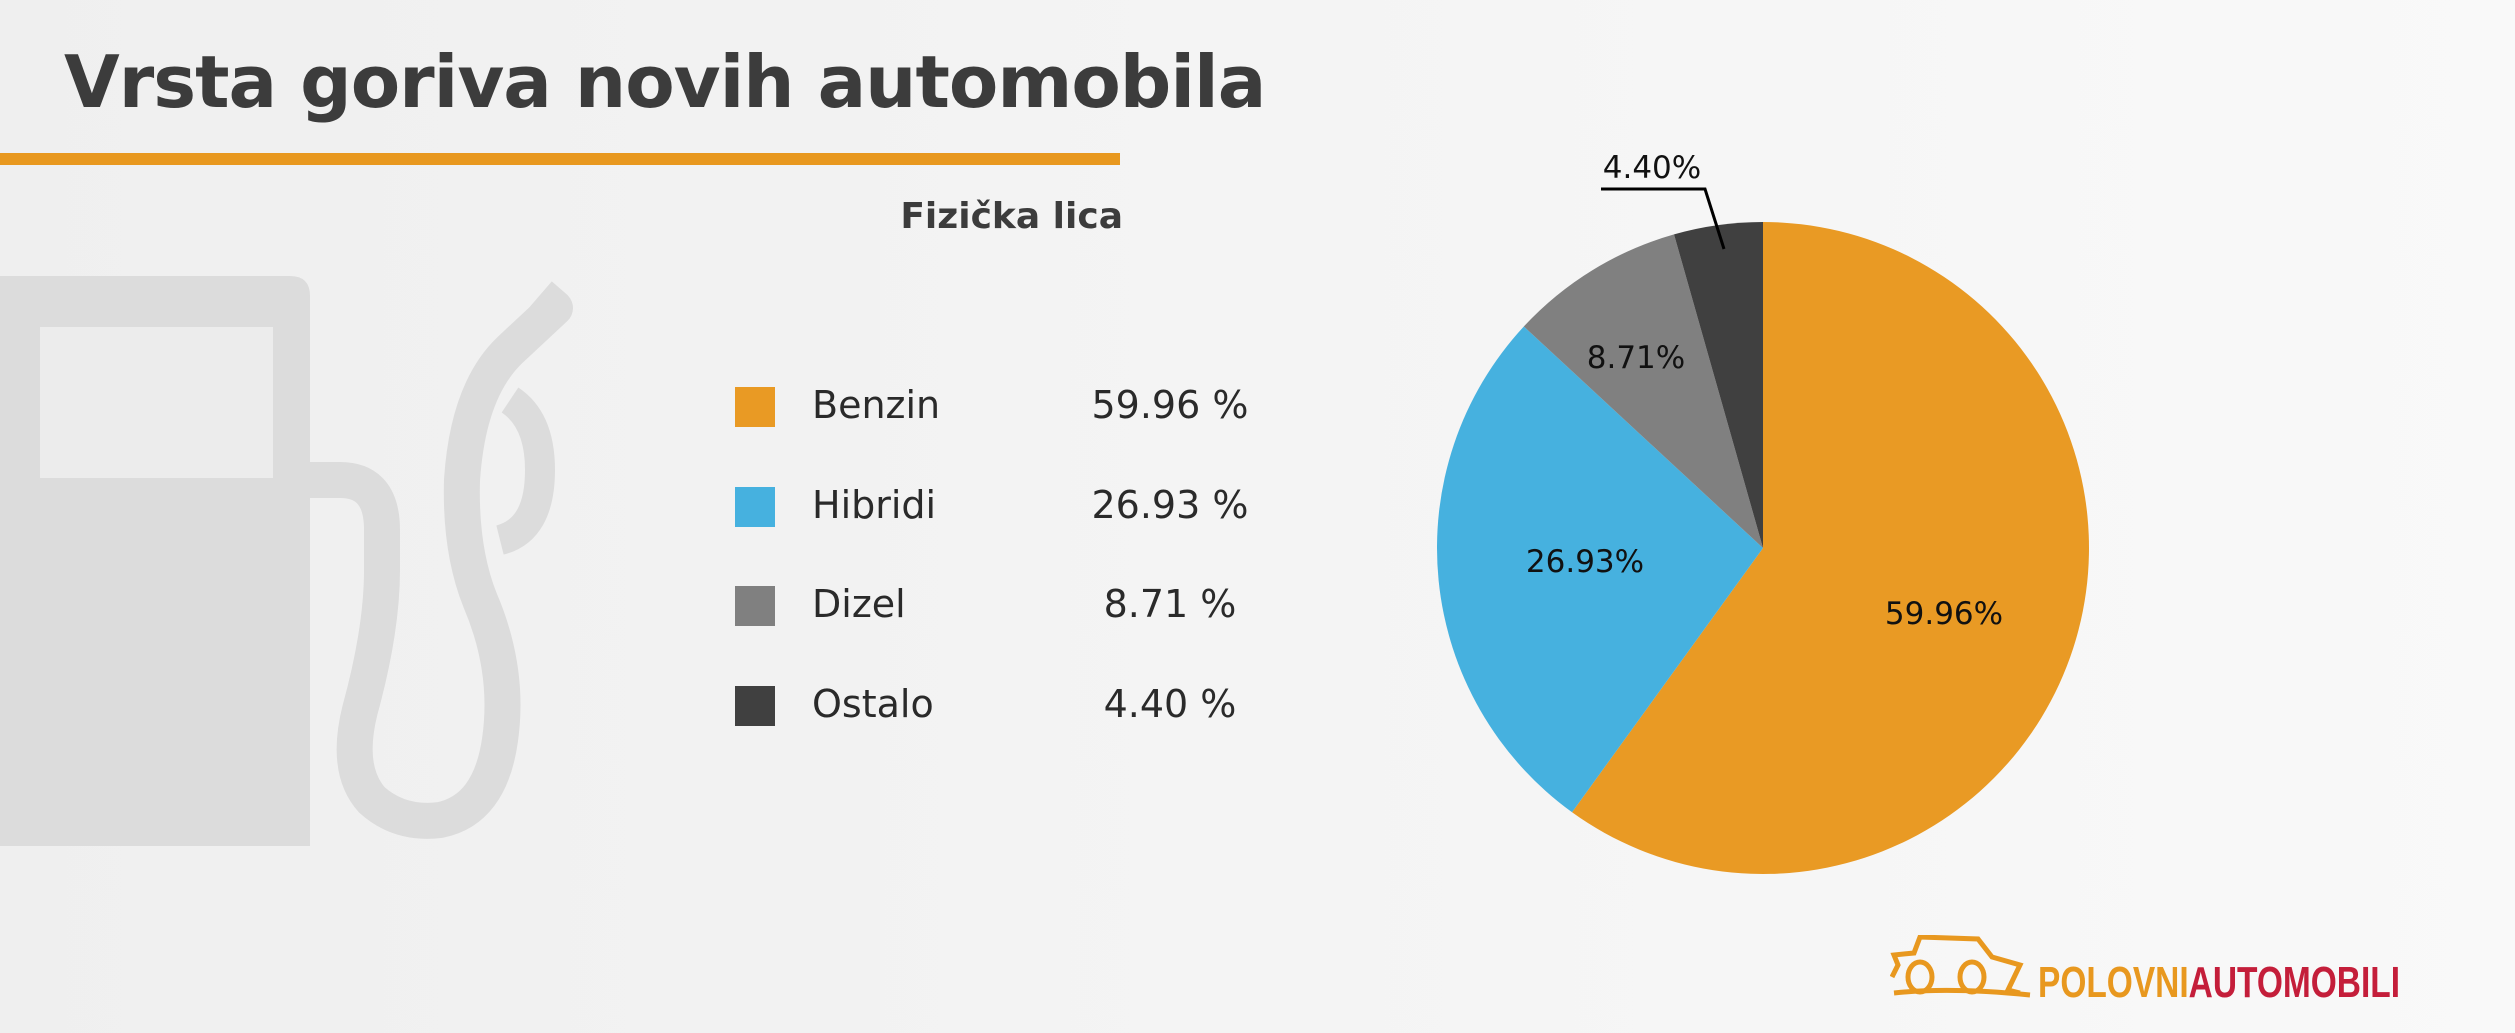  I want to click on legend-item-dizel: Dizel 8.71 %, so click(985, 605).